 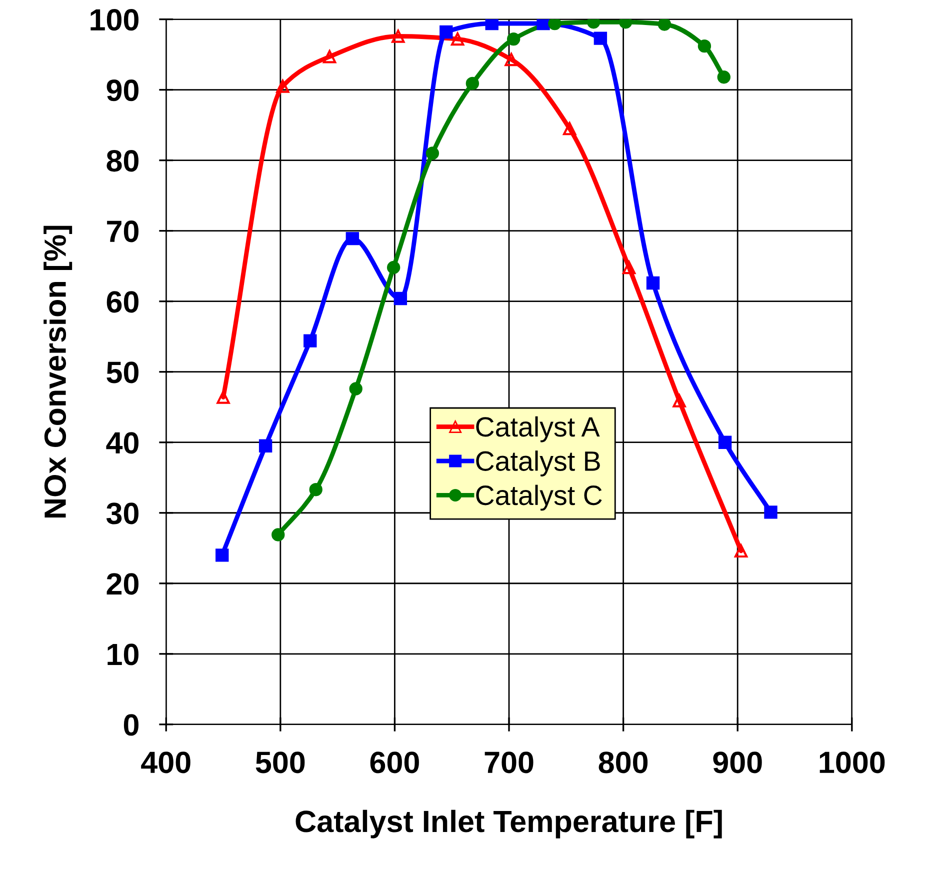 What do you see at coordinates (539, 497) in the screenshot?
I see `legend-label: Catalyst C` at bounding box center [539, 497].